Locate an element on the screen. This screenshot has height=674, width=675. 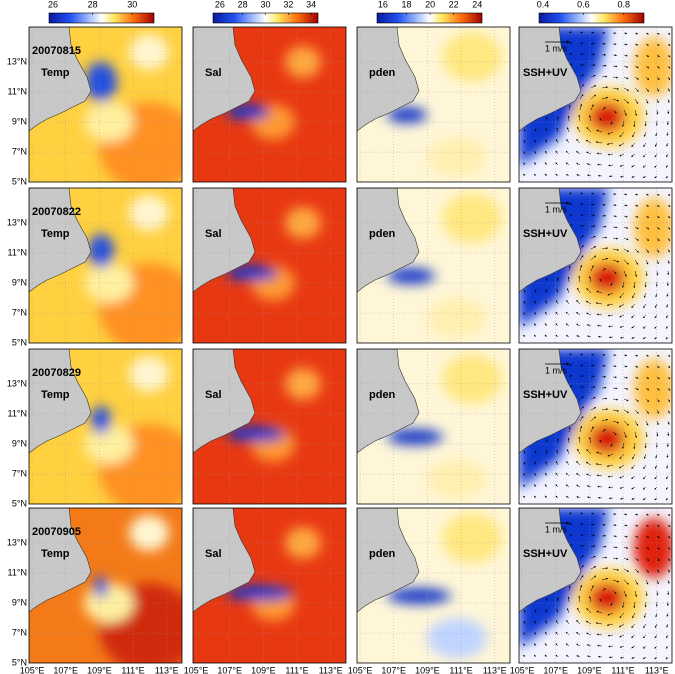
variable-label: SSH+UV is located at coordinates (545, 554).